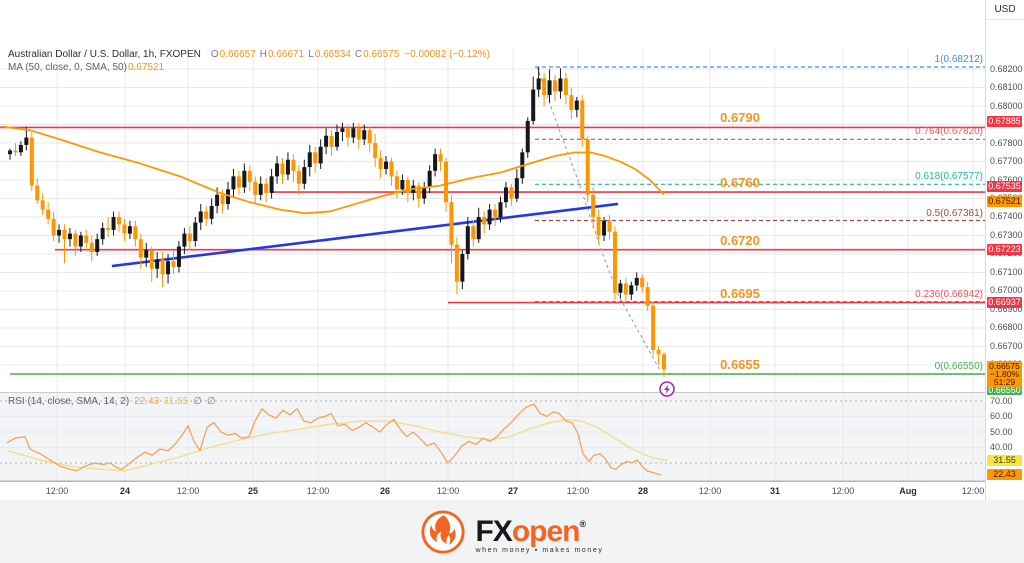 This screenshot has height=563, width=1024. Describe the element at coordinates (1004, 461) in the screenshot. I see `rsi-value-badge: 31.55` at that location.